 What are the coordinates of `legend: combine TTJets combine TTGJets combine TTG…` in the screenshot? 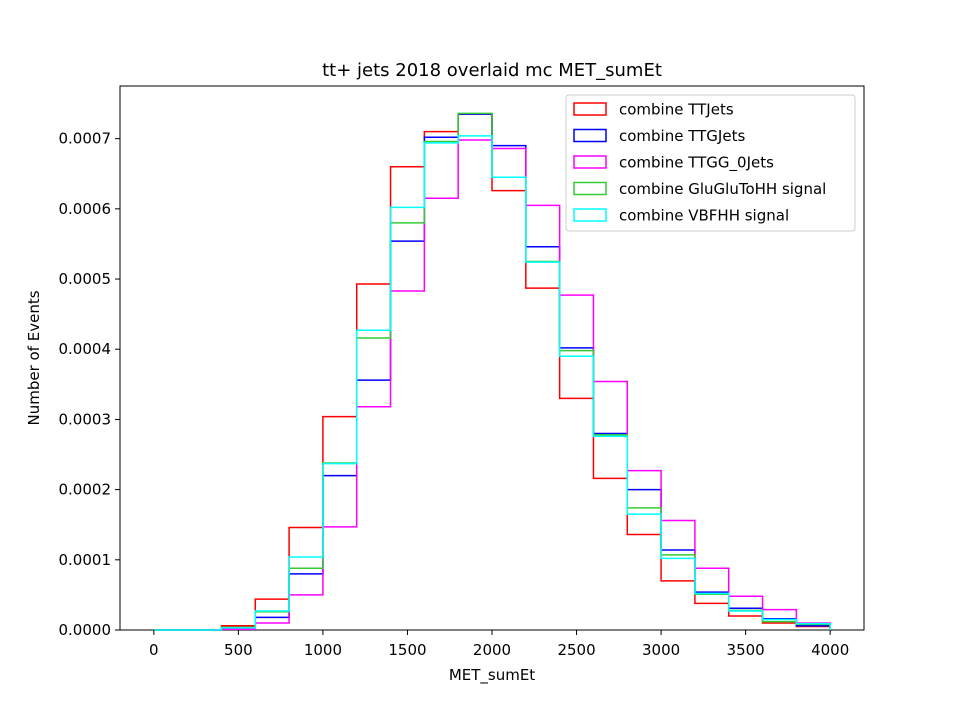 It's located at (710, 163).